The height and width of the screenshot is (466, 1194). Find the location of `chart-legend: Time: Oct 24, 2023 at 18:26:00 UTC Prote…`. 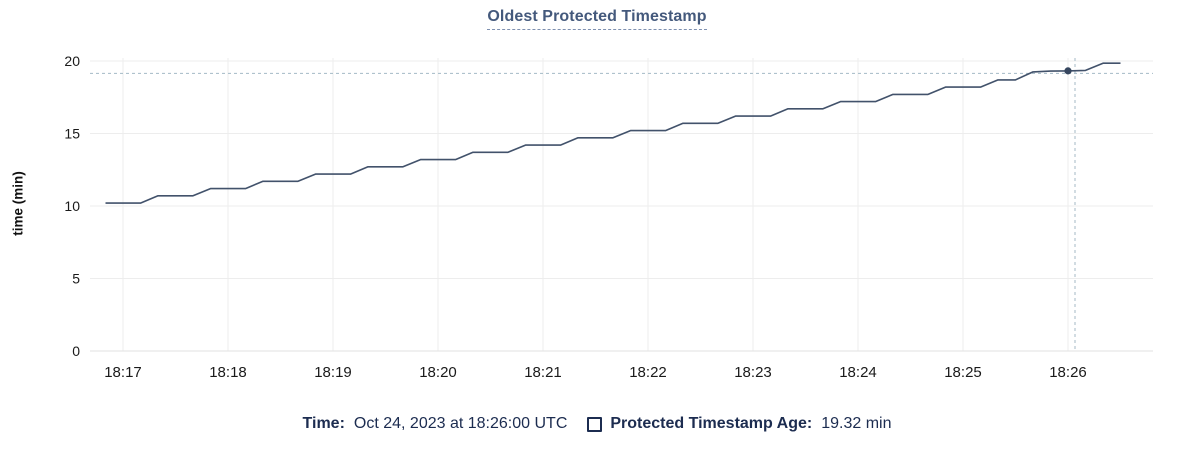

chart-legend: Time: Oct 24, 2023 at 18:26:00 UTC Prote… is located at coordinates (597, 424).